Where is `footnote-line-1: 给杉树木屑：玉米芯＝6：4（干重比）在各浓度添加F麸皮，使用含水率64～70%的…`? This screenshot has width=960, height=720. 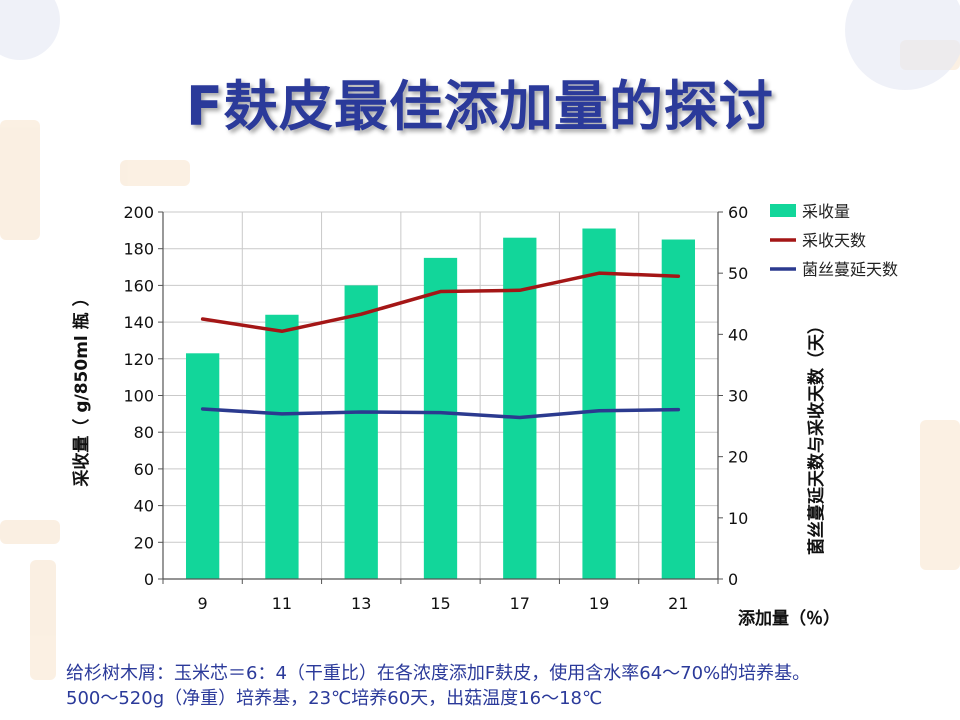
footnote-line-1: 给杉树木屑：玉米芯＝6：4（干重比）在各浓度添加F麸皮，使用含水率64～70%的… is located at coordinates (438, 673).